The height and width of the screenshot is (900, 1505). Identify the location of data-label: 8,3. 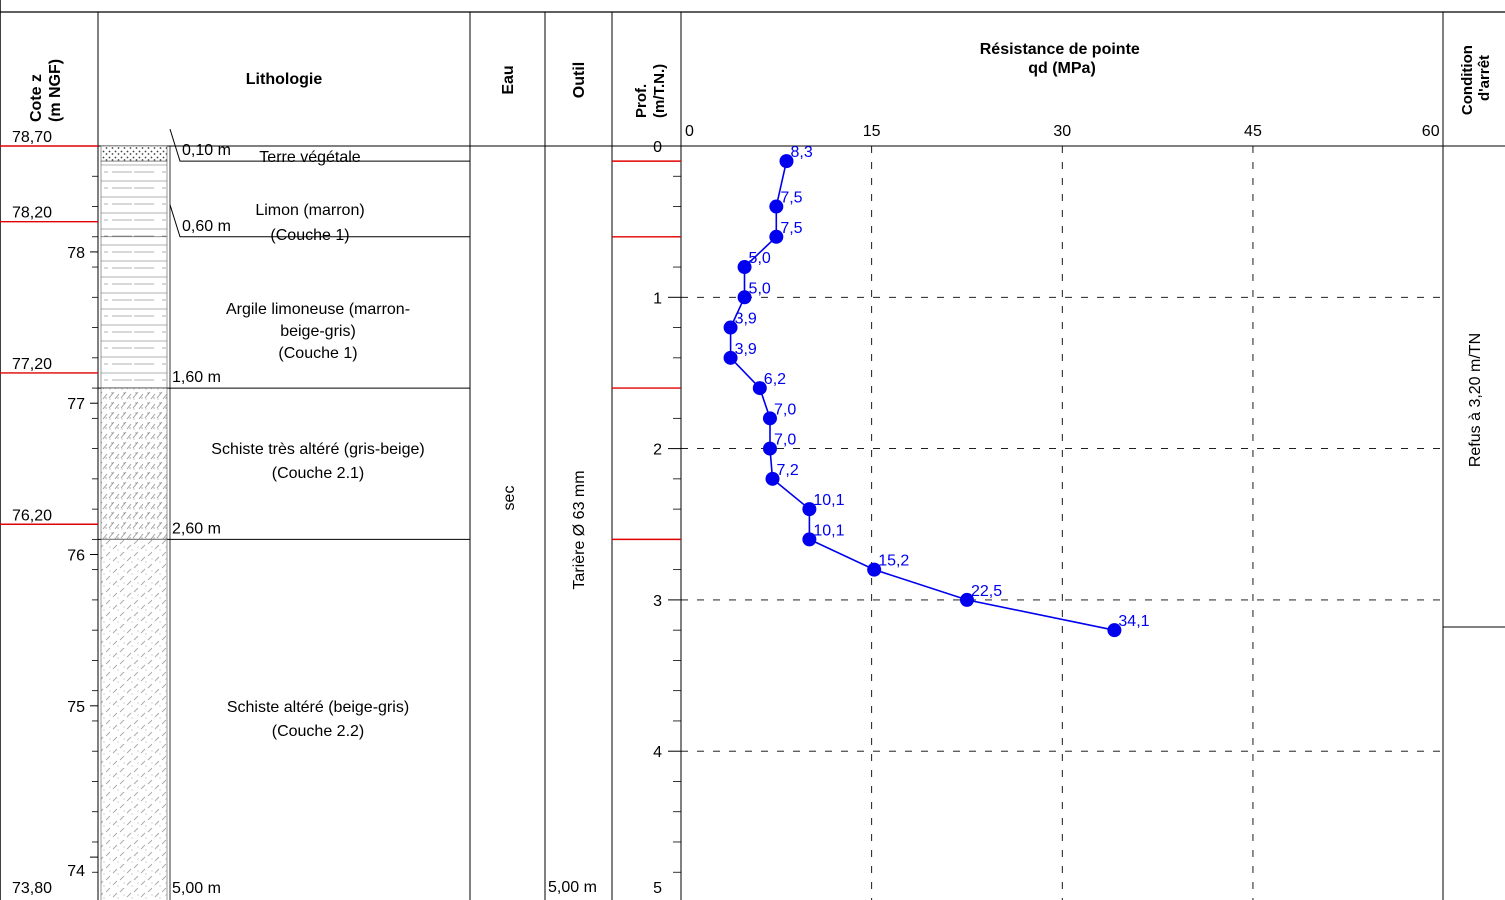
(801, 152).